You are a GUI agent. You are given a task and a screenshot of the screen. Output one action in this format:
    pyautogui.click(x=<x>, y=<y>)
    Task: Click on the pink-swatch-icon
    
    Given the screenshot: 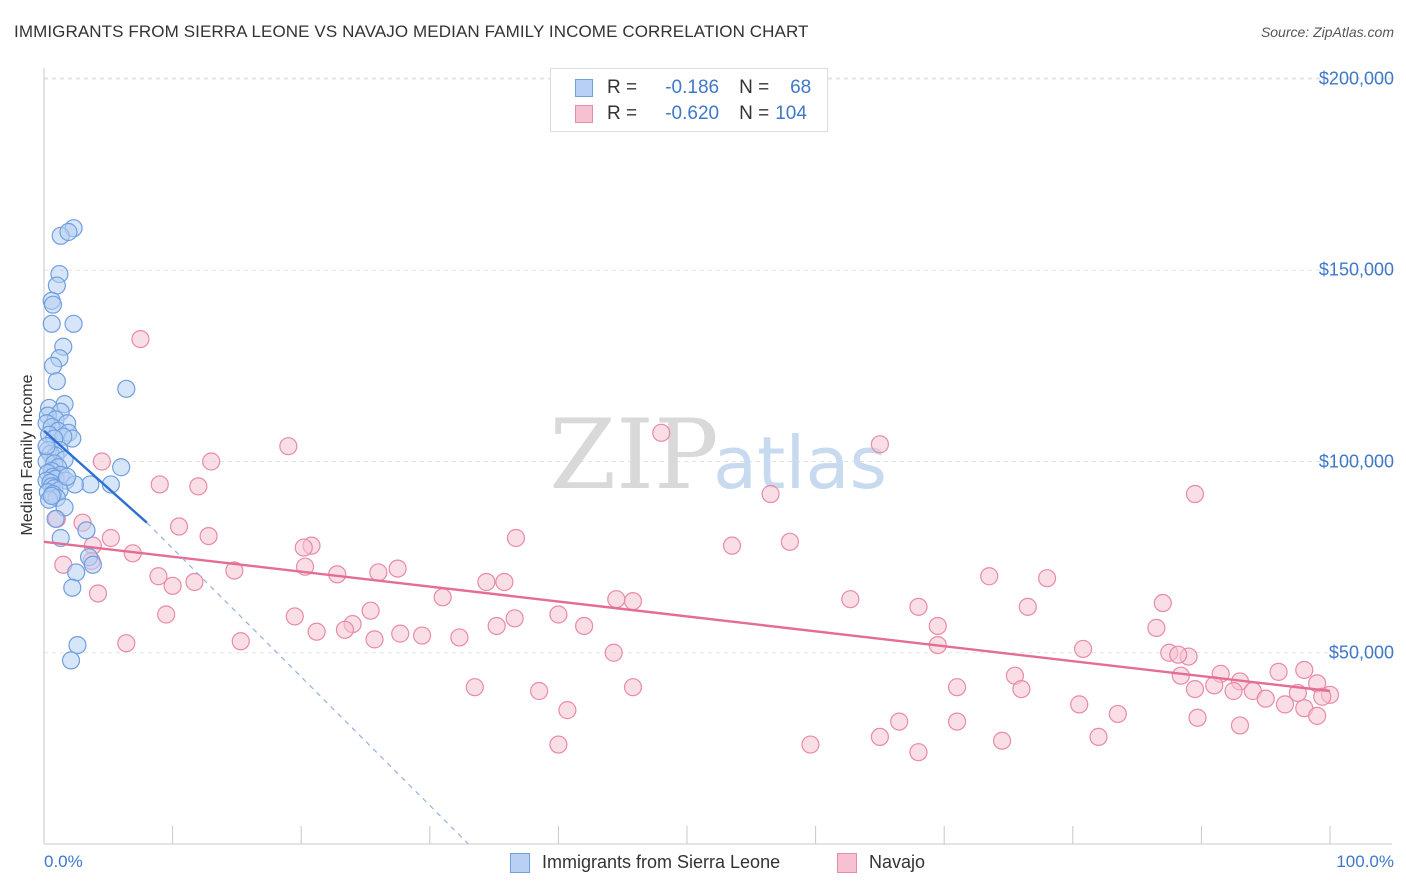 What is the action you would take?
    pyautogui.click(x=584, y=114)
    